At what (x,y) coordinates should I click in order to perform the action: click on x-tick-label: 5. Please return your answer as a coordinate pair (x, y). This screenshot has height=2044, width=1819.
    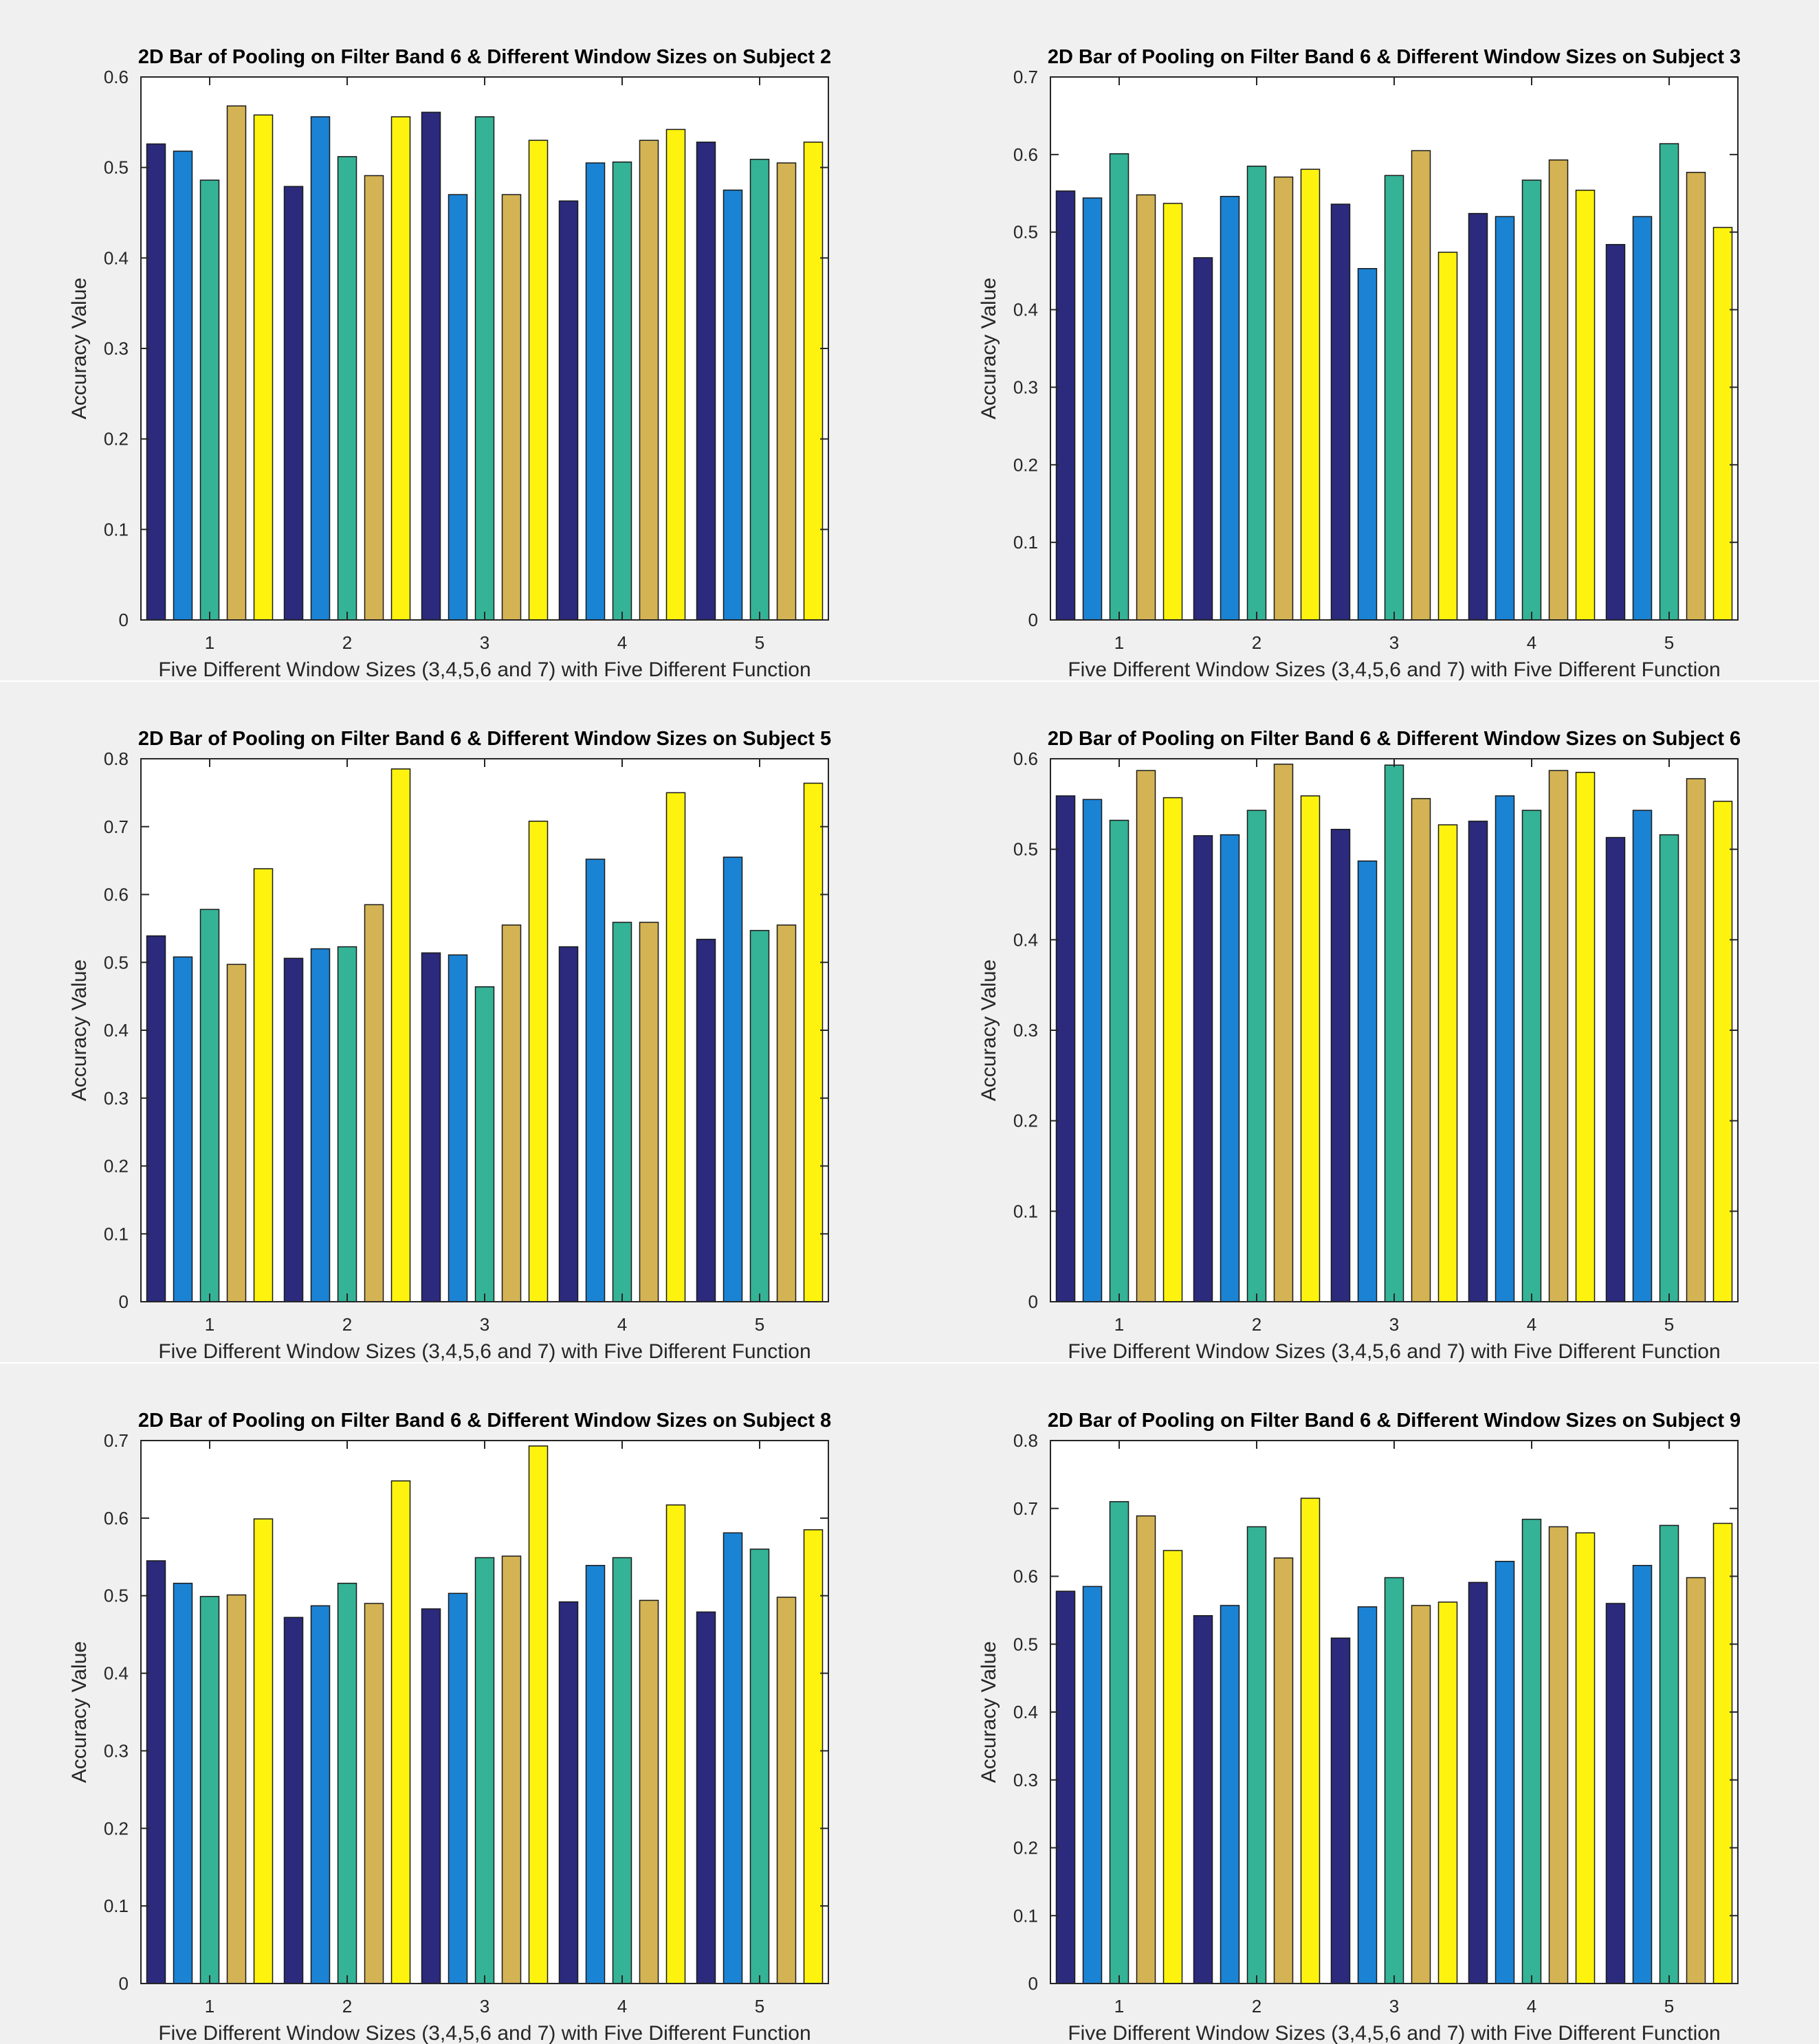
    Looking at the image, I should click on (1669, 642).